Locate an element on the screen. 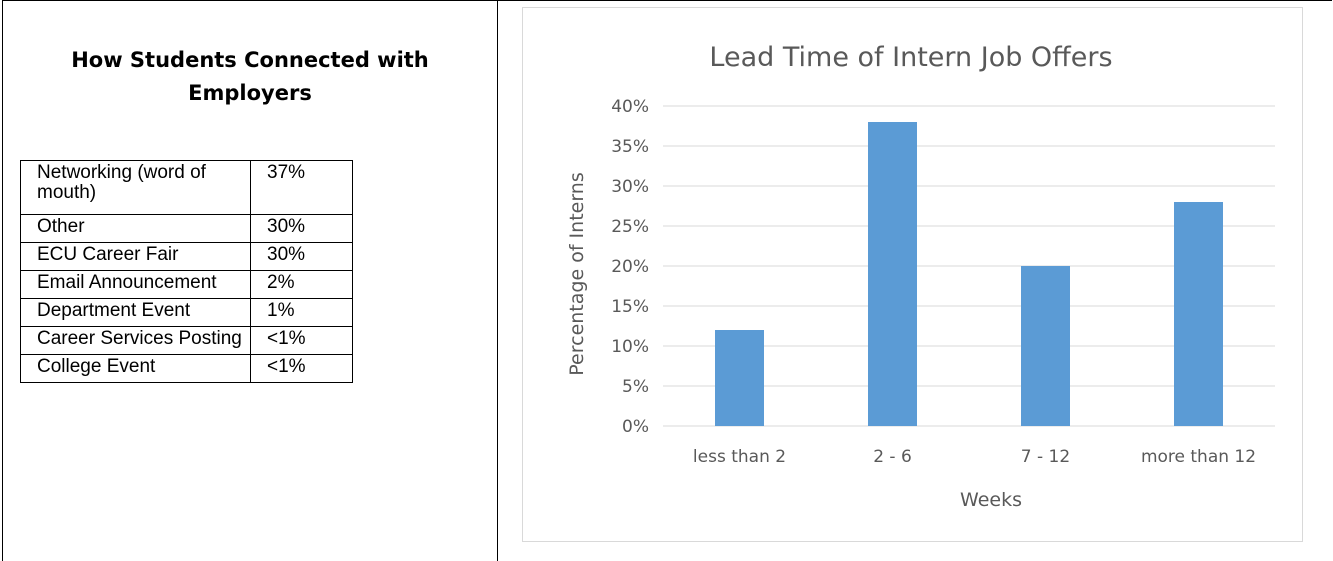 The width and height of the screenshot is (1333, 561). table-border-top is located at coordinates (667, 0).